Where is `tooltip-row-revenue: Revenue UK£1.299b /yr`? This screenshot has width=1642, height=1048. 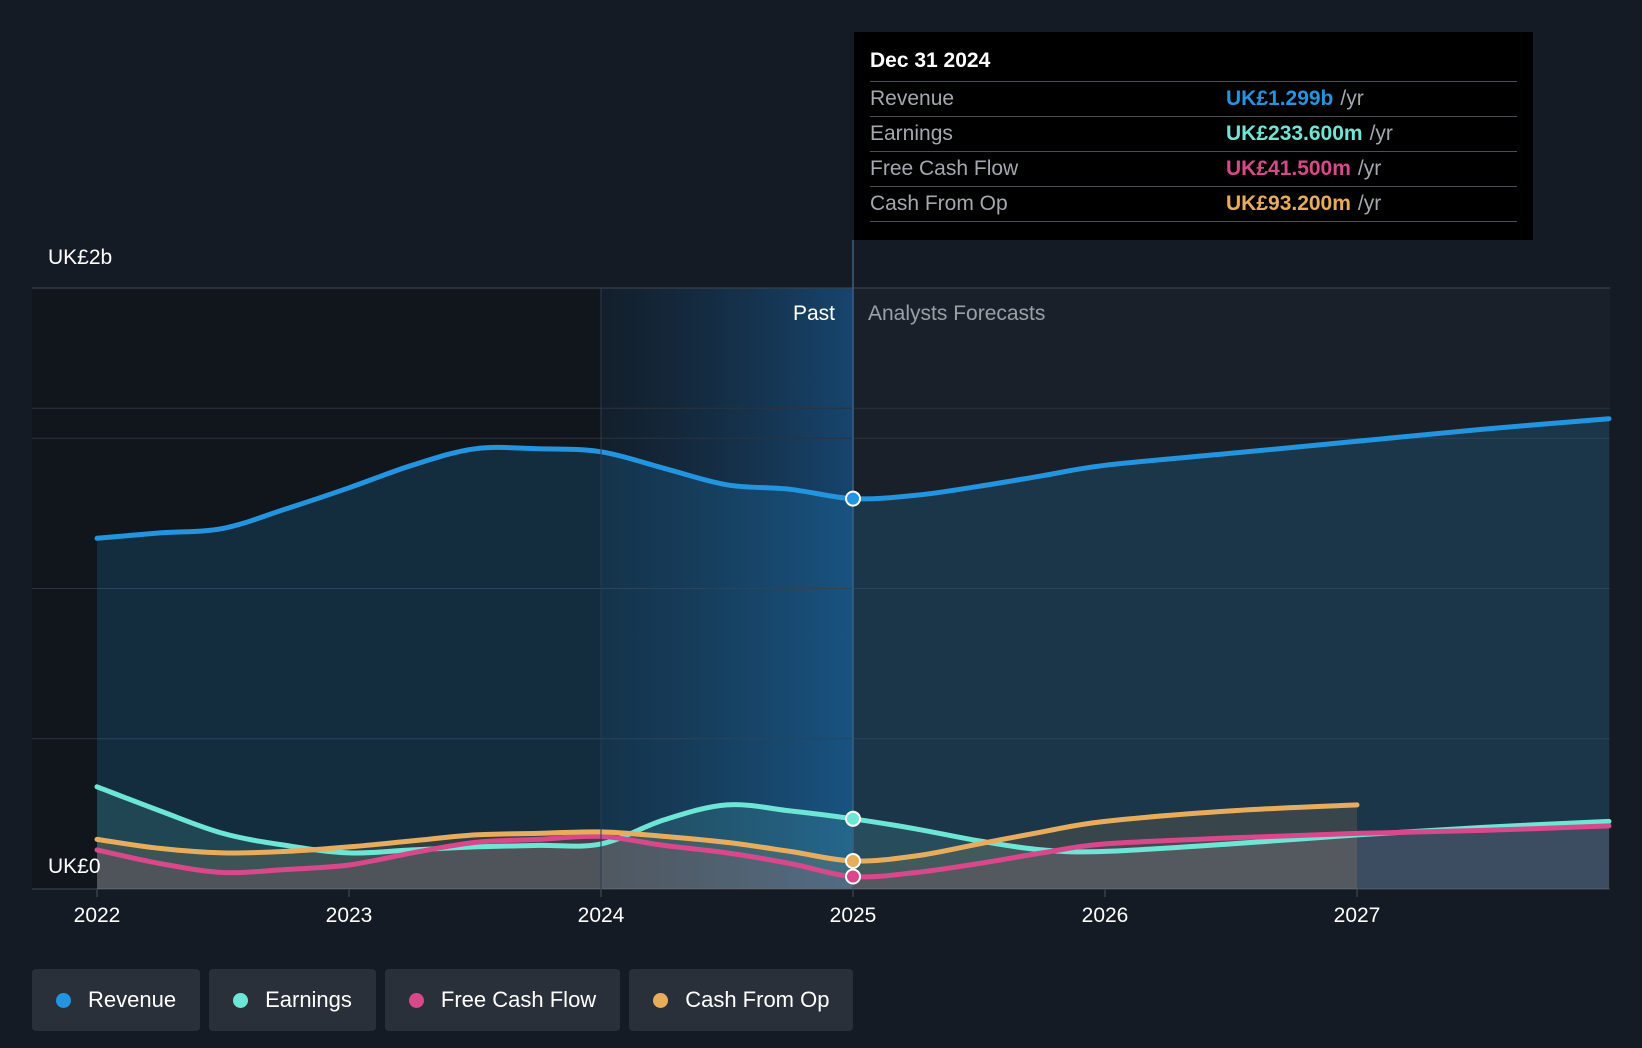
tooltip-row-revenue: Revenue UK£1.299b /yr is located at coordinates (1193, 99).